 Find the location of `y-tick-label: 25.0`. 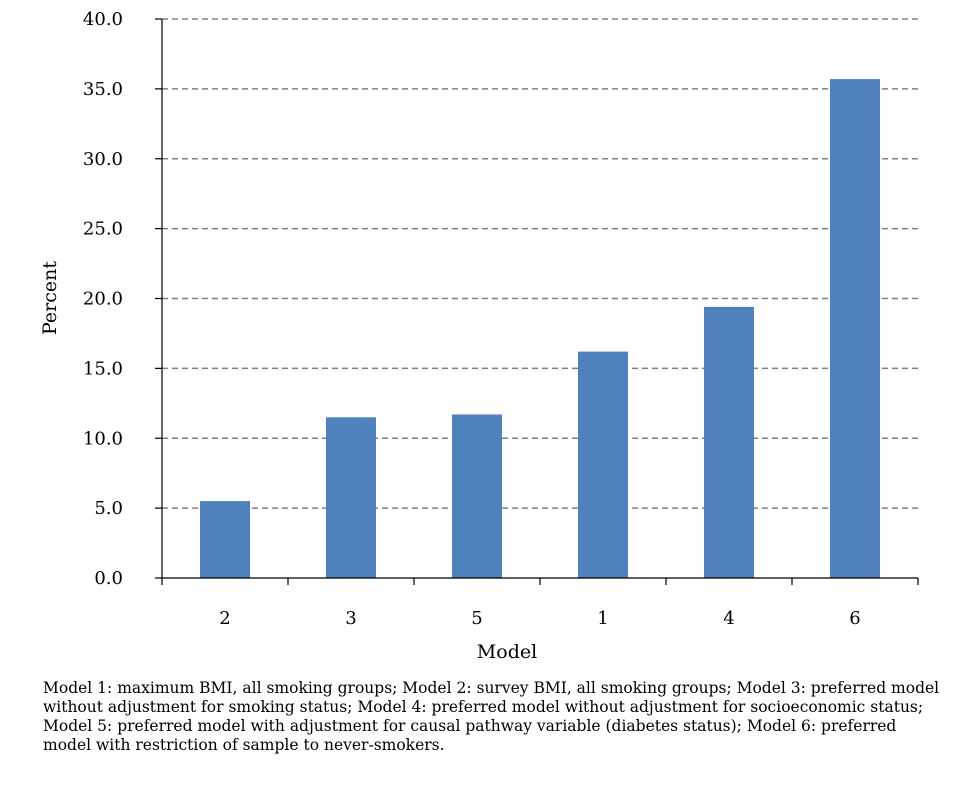

y-tick-label: 25.0 is located at coordinates (103, 229).